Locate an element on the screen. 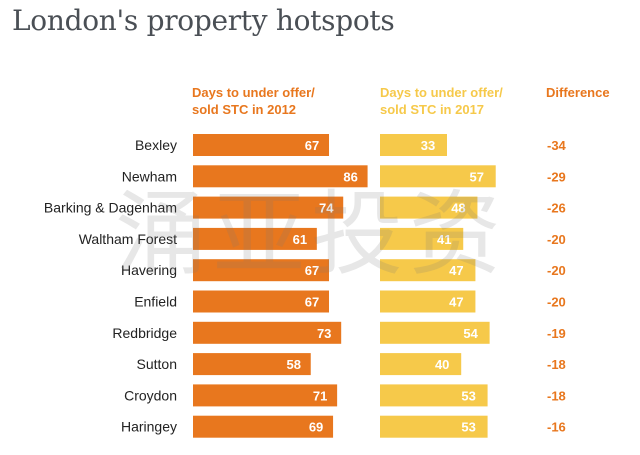 This screenshot has height=455, width=640. bar-2012-value: 74 is located at coordinates (326, 208).